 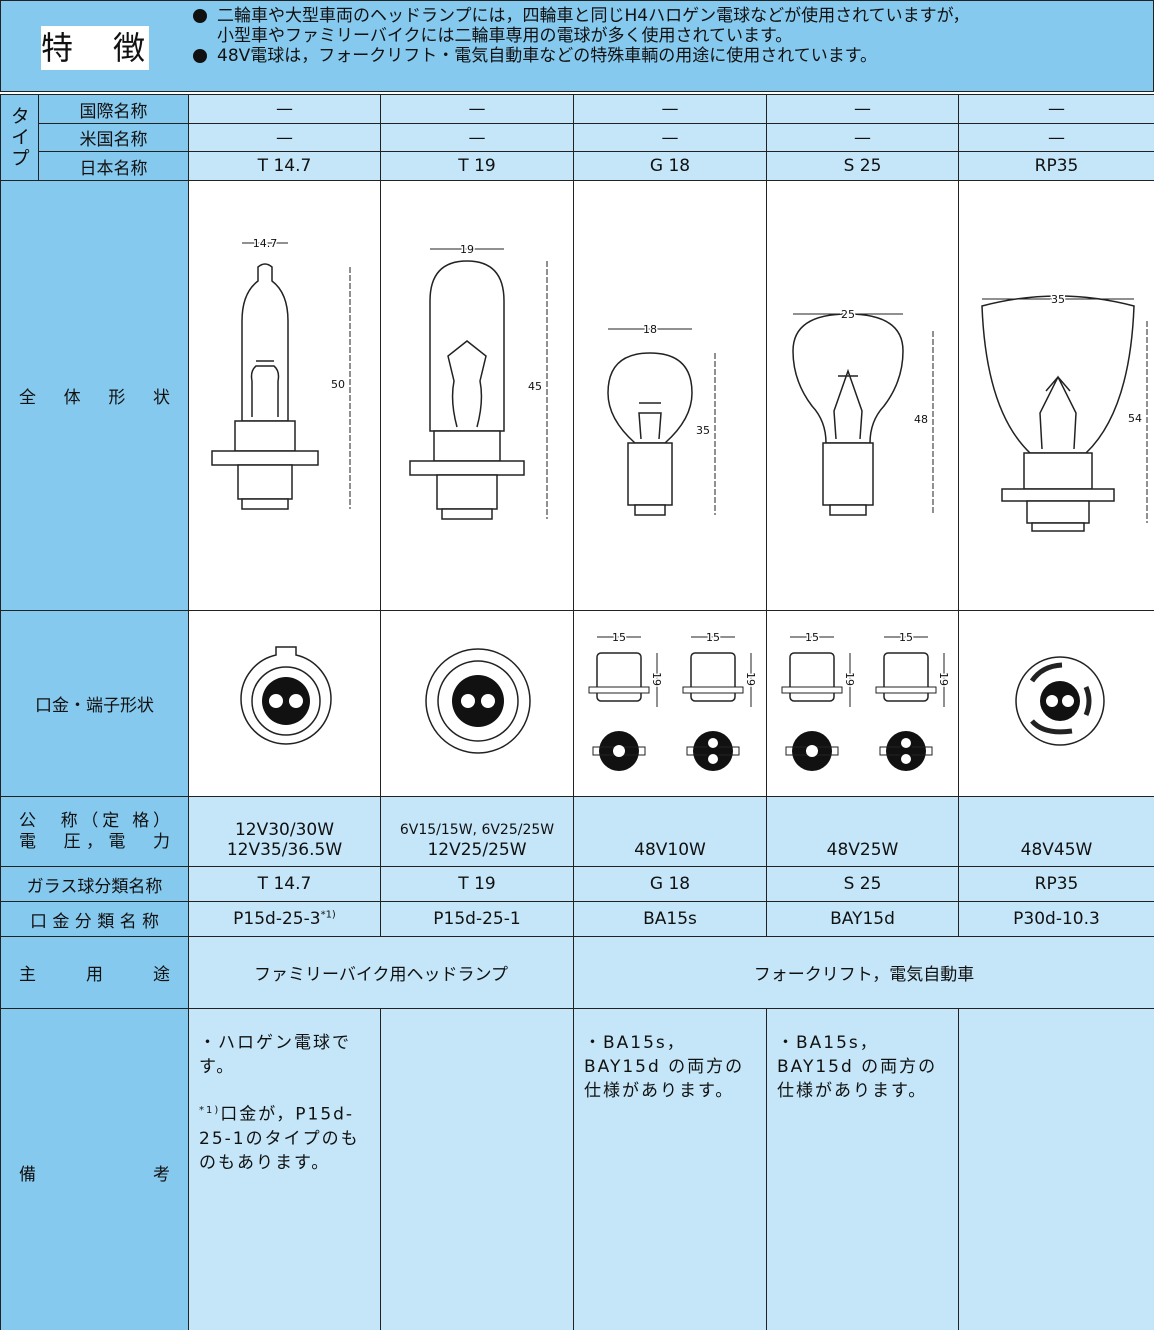 What do you see at coordinates (670, 884) in the screenshot?
I see `glass-cell: G 18` at bounding box center [670, 884].